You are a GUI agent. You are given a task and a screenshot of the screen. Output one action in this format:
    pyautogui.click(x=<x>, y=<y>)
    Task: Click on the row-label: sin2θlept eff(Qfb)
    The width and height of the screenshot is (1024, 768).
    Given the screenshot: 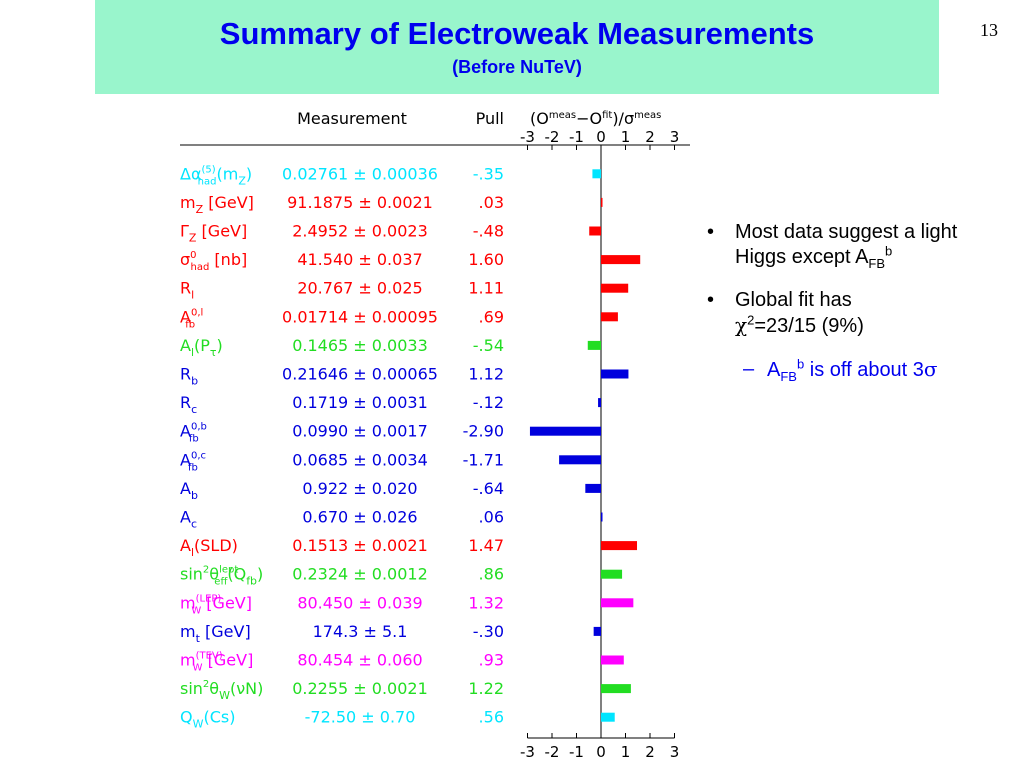 What is the action you would take?
    pyautogui.click(x=221, y=576)
    